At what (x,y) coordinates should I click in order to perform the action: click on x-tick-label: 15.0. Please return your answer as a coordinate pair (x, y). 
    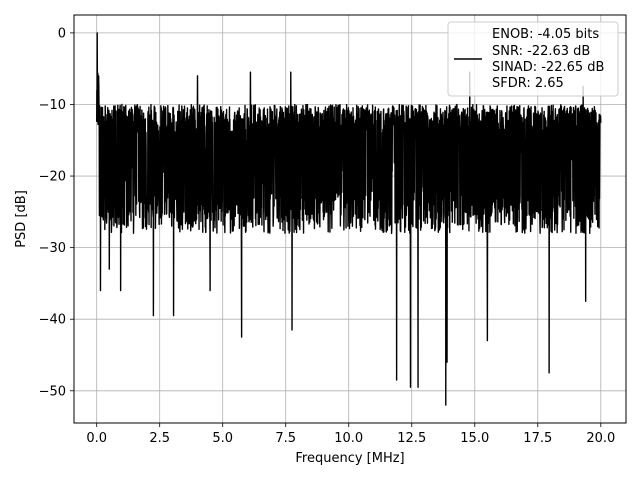
    Looking at the image, I should click on (474, 438).